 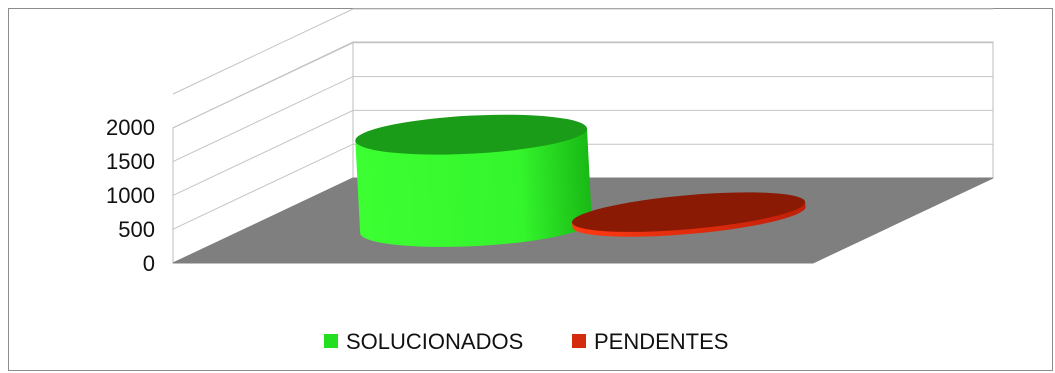 I want to click on y-axis: 0 500 1000 1500 2000, so click(x=130, y=195).